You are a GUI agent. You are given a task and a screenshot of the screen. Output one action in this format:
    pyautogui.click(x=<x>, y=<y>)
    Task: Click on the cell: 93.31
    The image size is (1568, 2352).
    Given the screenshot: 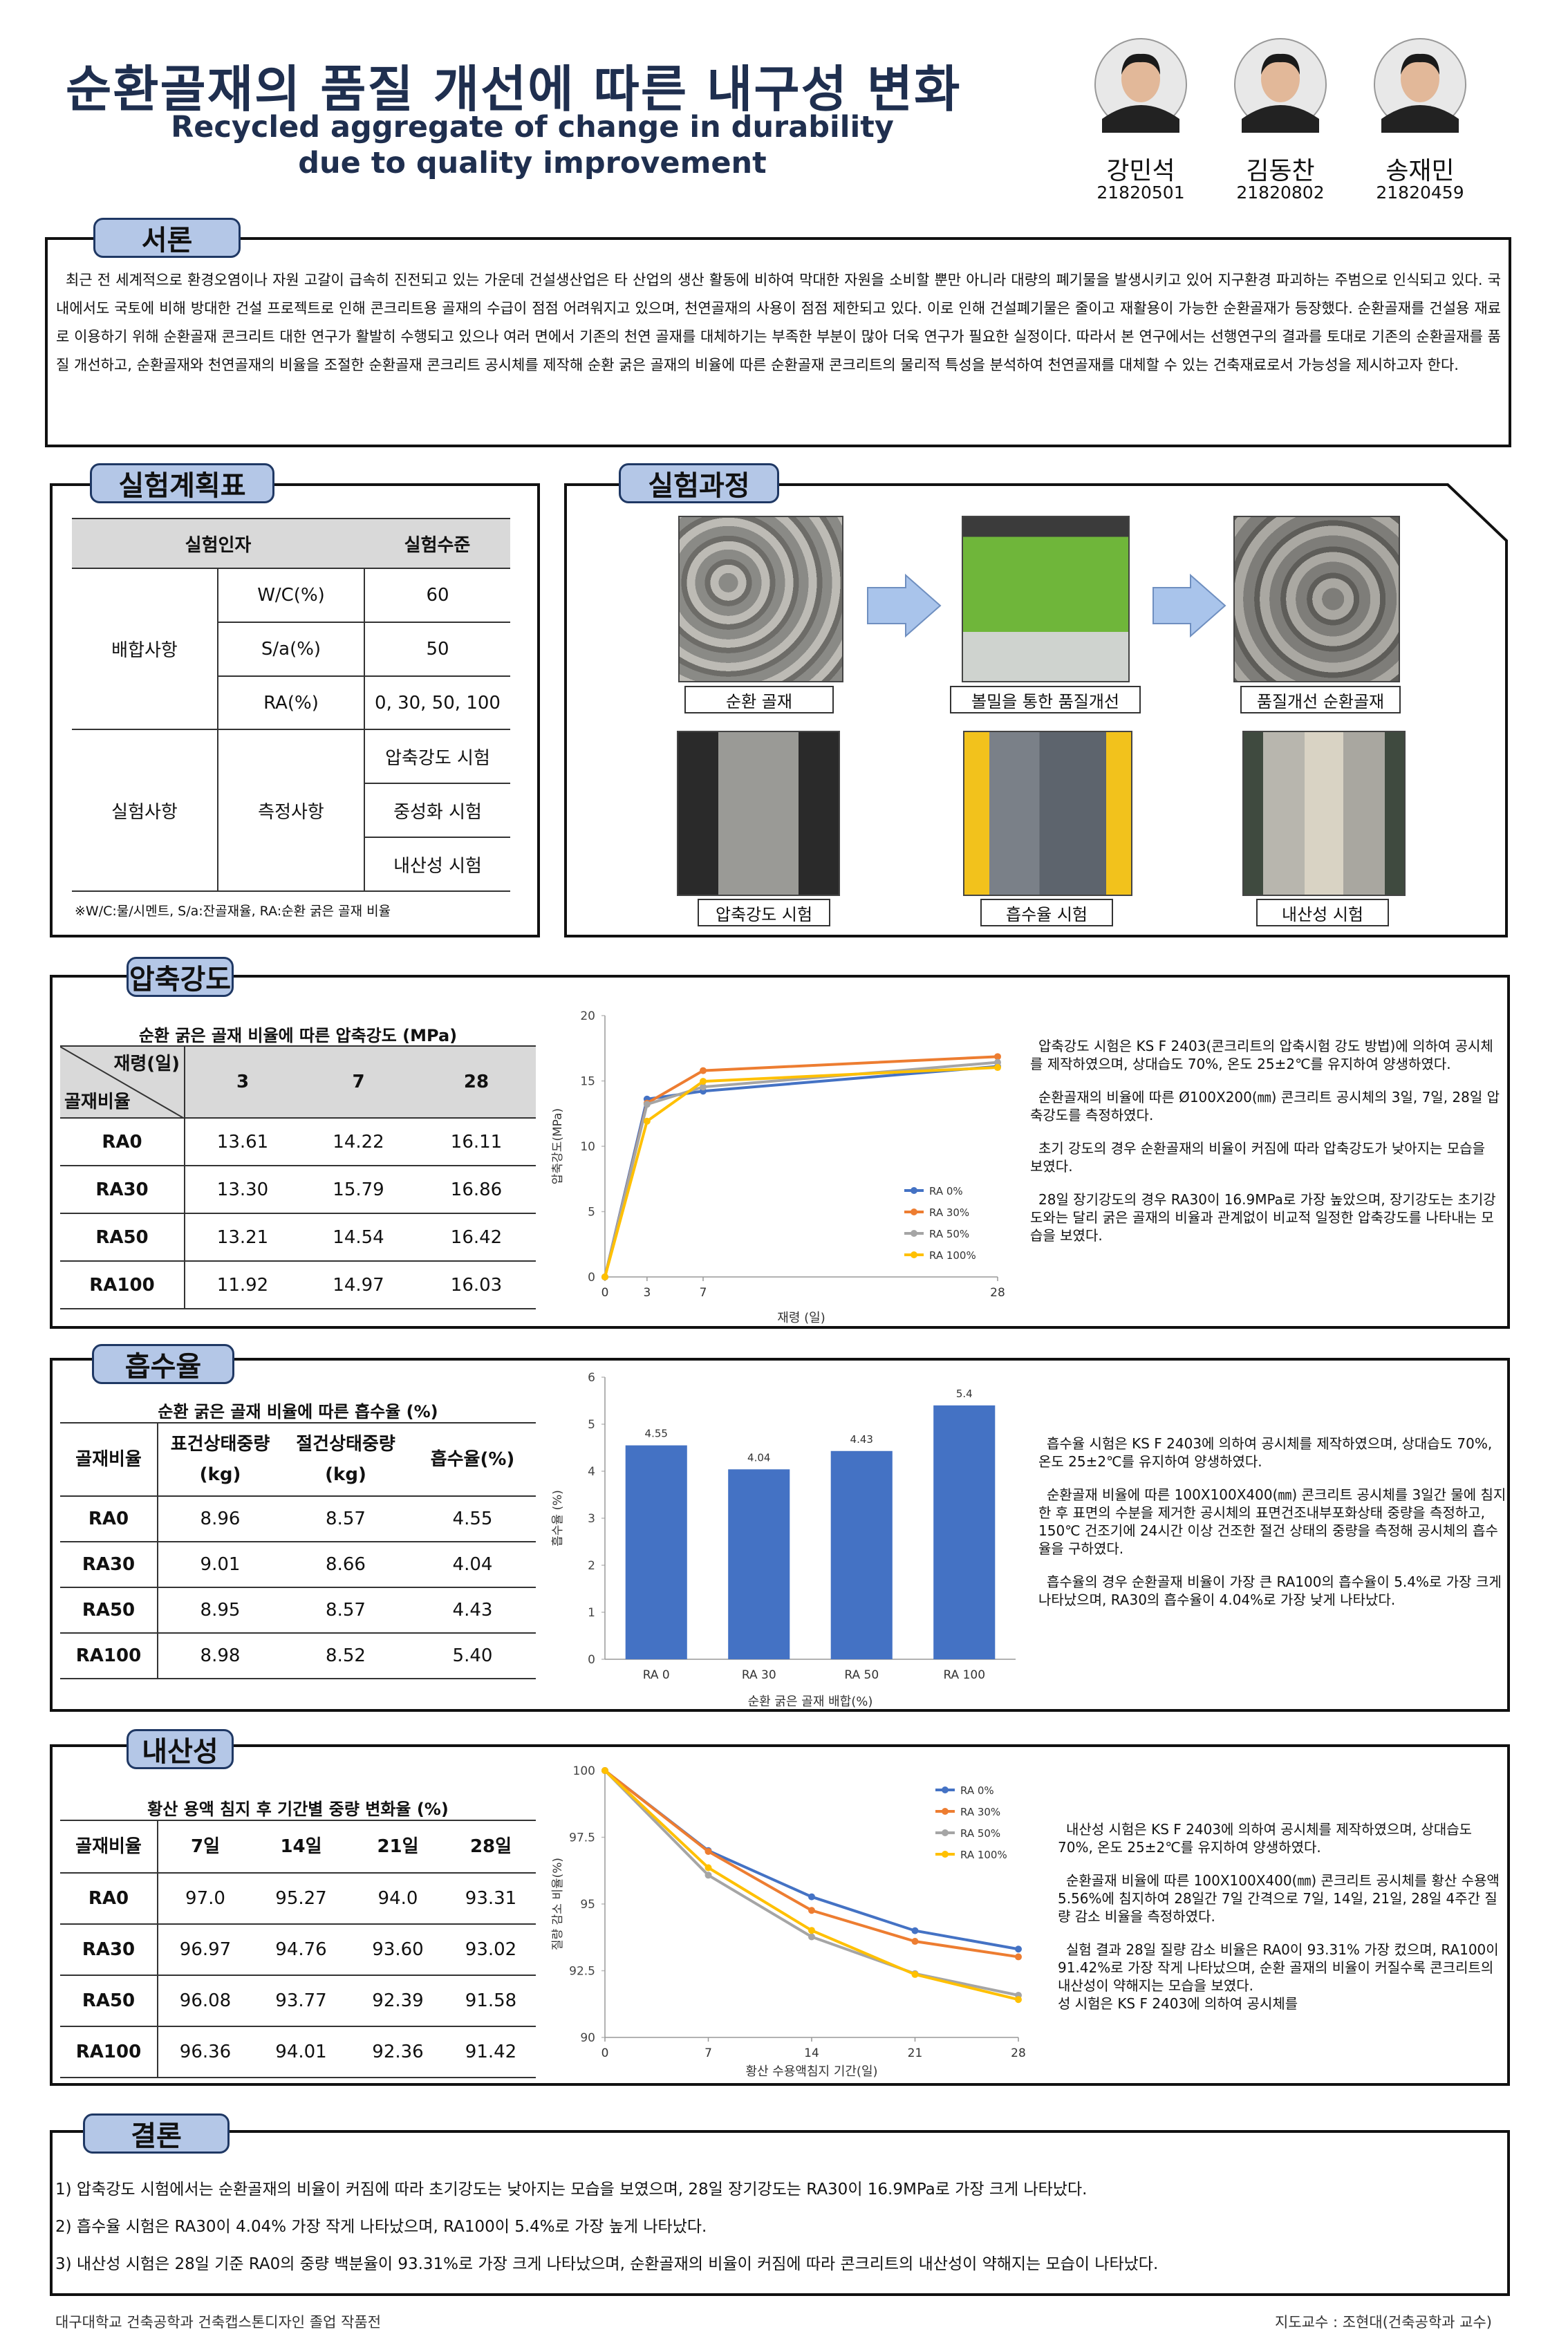 What is the action you would take?
    pyautogui.click(x=491, y=1898)
    